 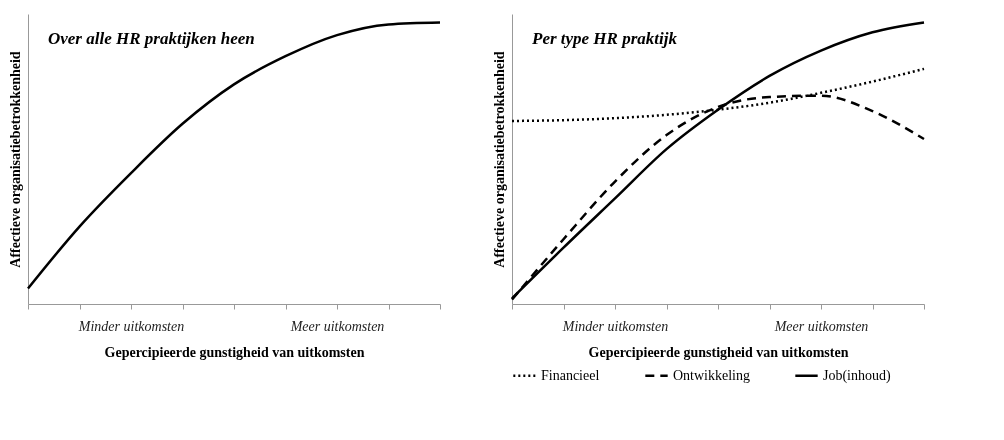 I want to click on legend-label: Financieel, so click(x=570, y=375).